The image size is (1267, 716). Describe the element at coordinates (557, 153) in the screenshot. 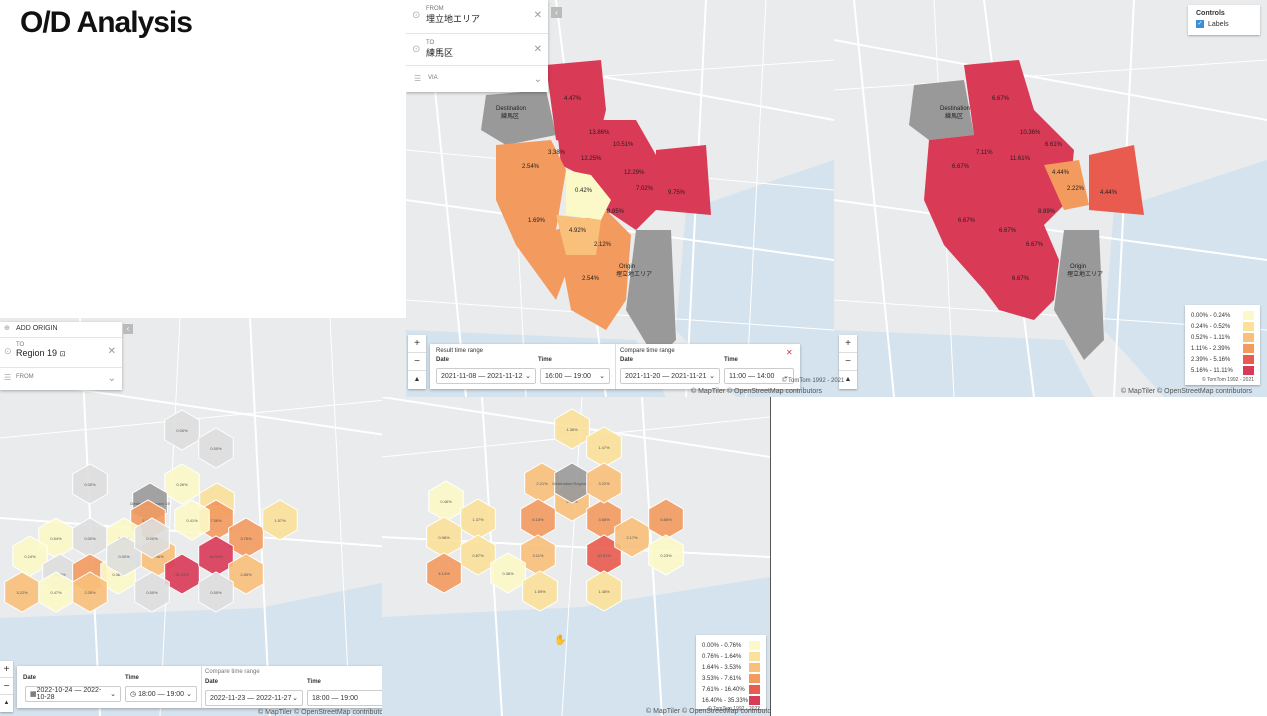

I see `region-label: 3.38%` at that location.